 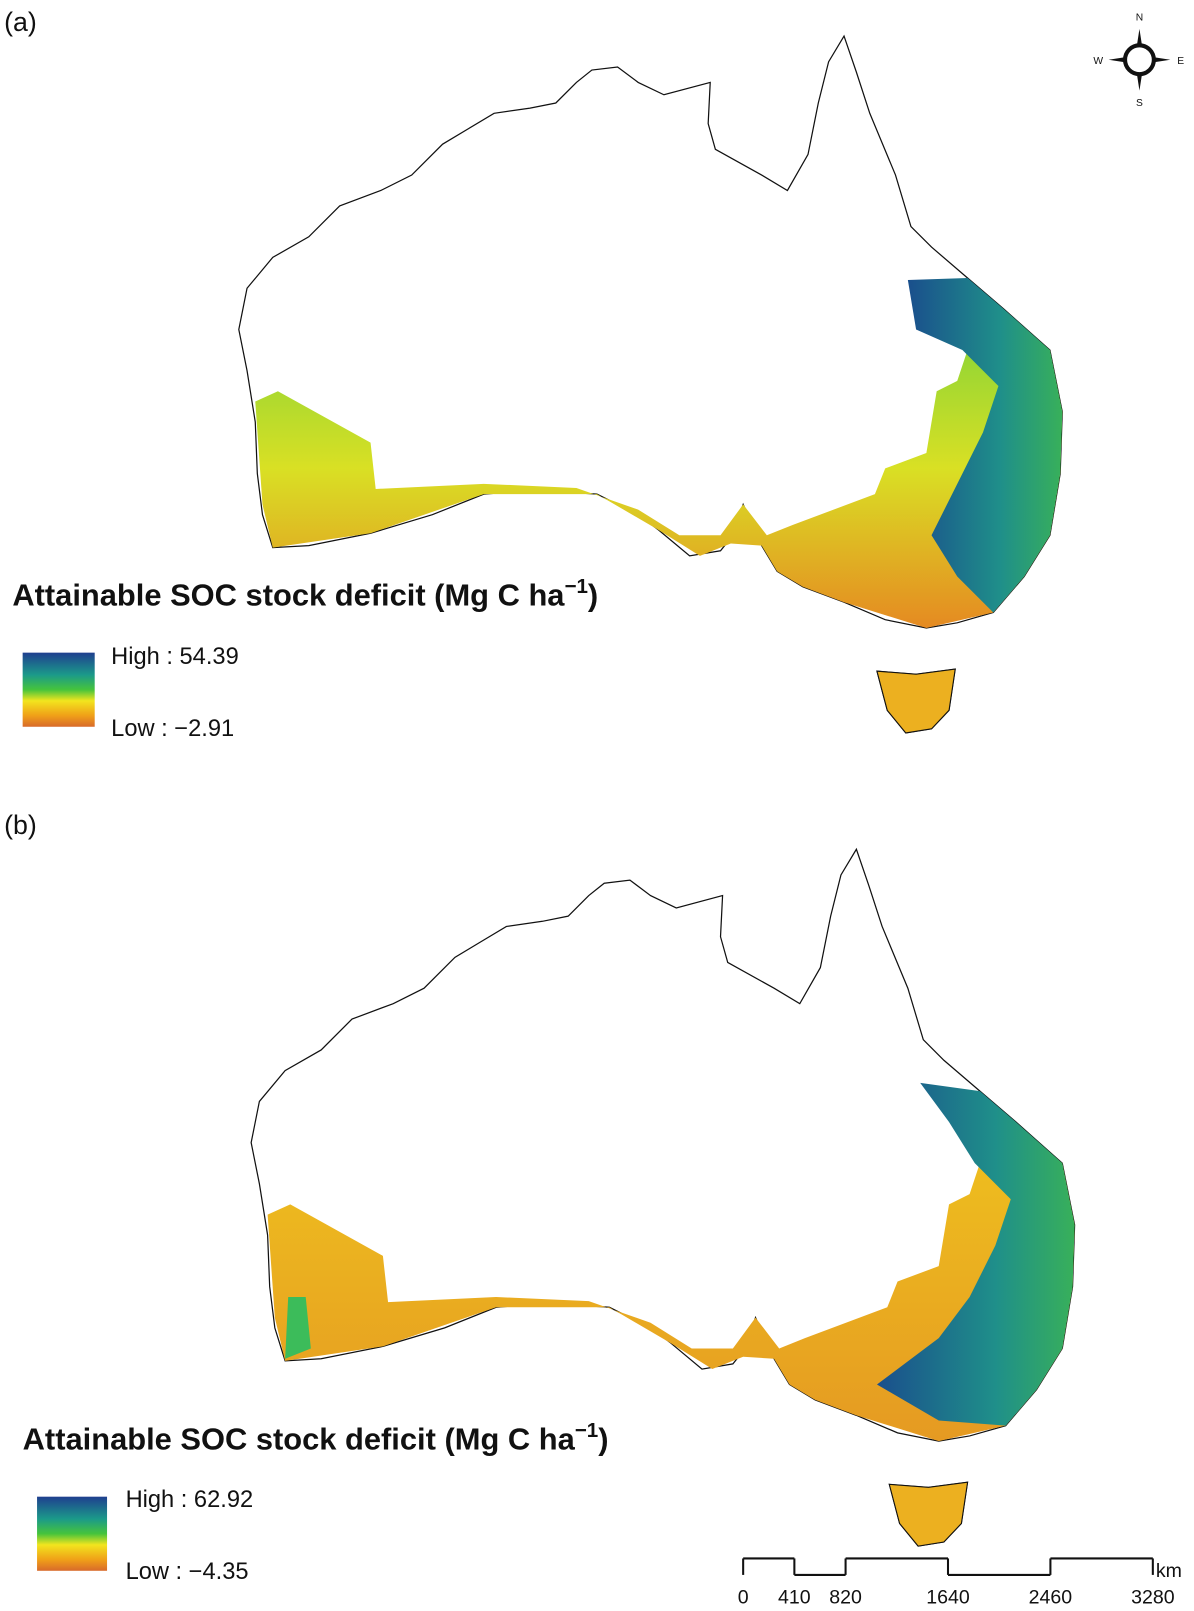 What do you see at coordinates (845, 1598) in the screenshot?
I see `scale-tick-label: 820` at bounding box center [845, 1598].